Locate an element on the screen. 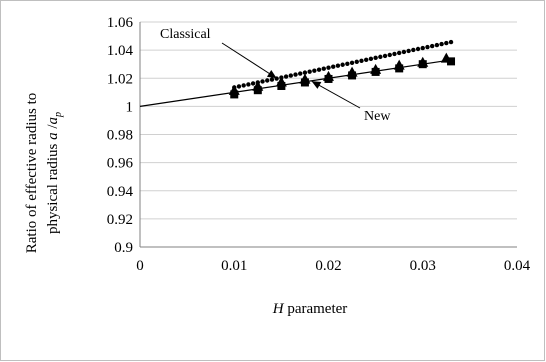  x-axis-title: H parameter is located at coordinates (310, 309).